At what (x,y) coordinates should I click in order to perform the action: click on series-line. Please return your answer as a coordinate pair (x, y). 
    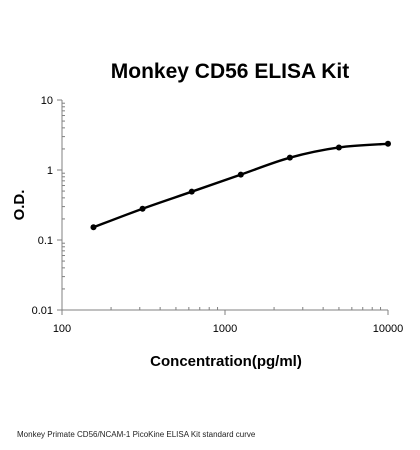
    Looking at the image, I should click on (241, 185).